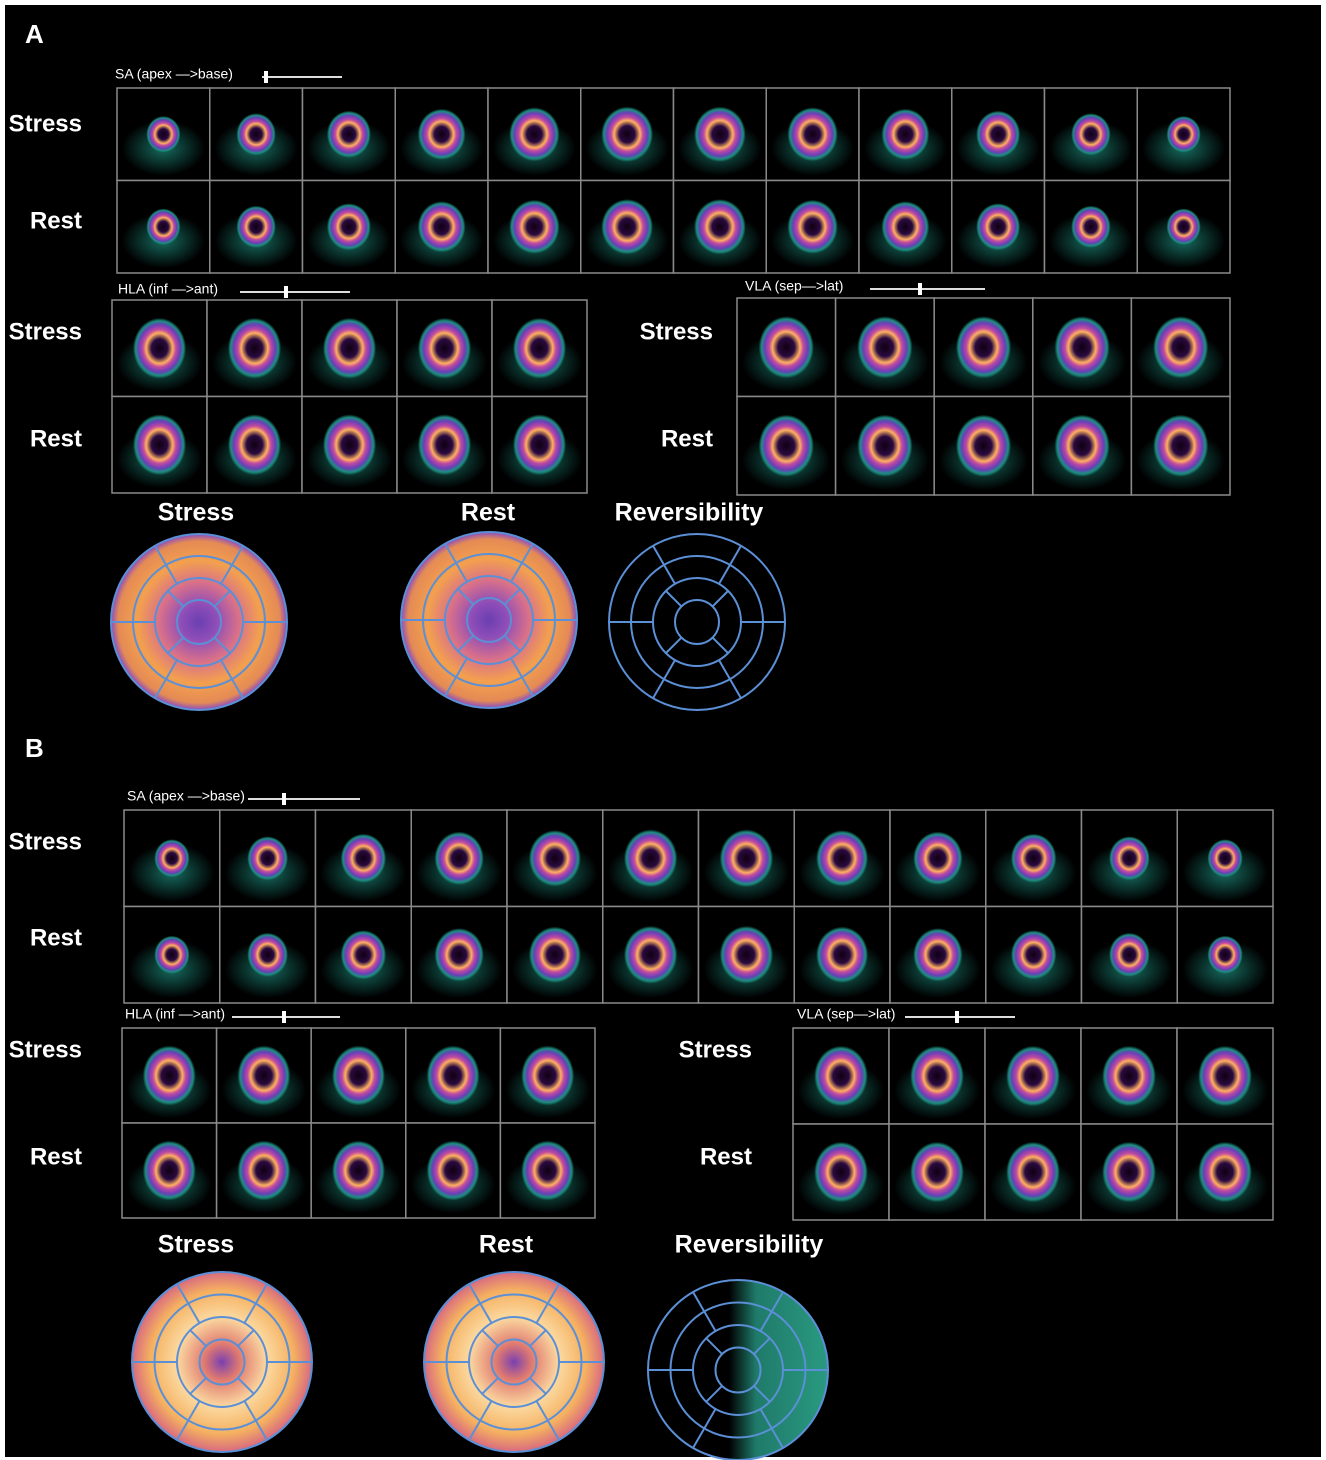  What do you see at coordinates (488, 513) in the screenshot?
I see `polar-title: Rest` at bounding box center [488, 513].